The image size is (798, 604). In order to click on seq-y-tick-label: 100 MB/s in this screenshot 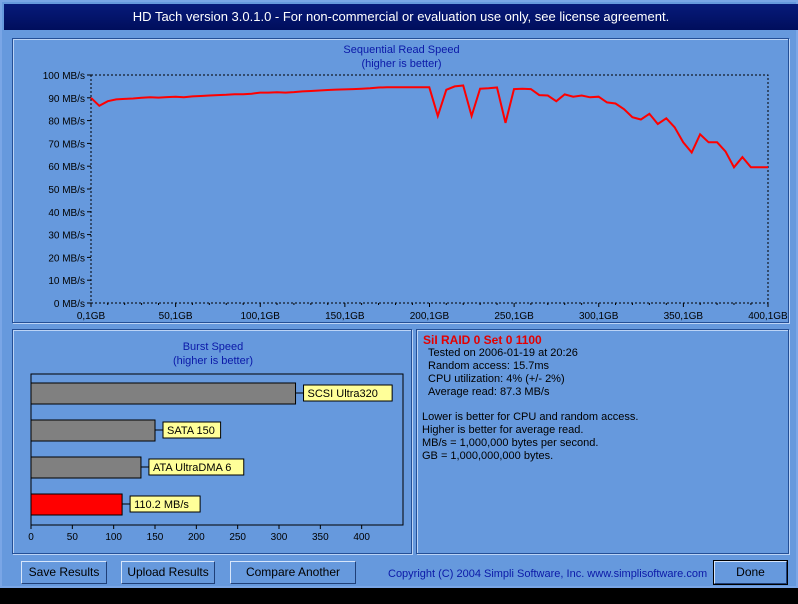, I will do `click(64, 76)`.